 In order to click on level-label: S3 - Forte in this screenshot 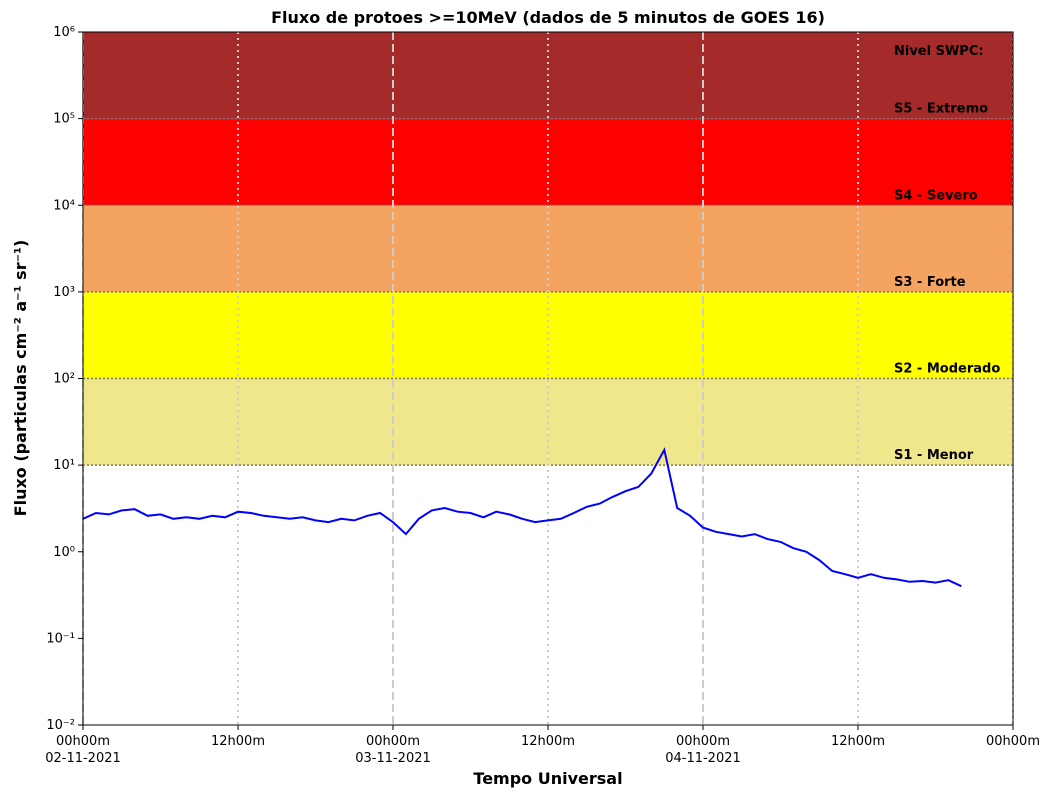, I will do `click(930, 282)`.